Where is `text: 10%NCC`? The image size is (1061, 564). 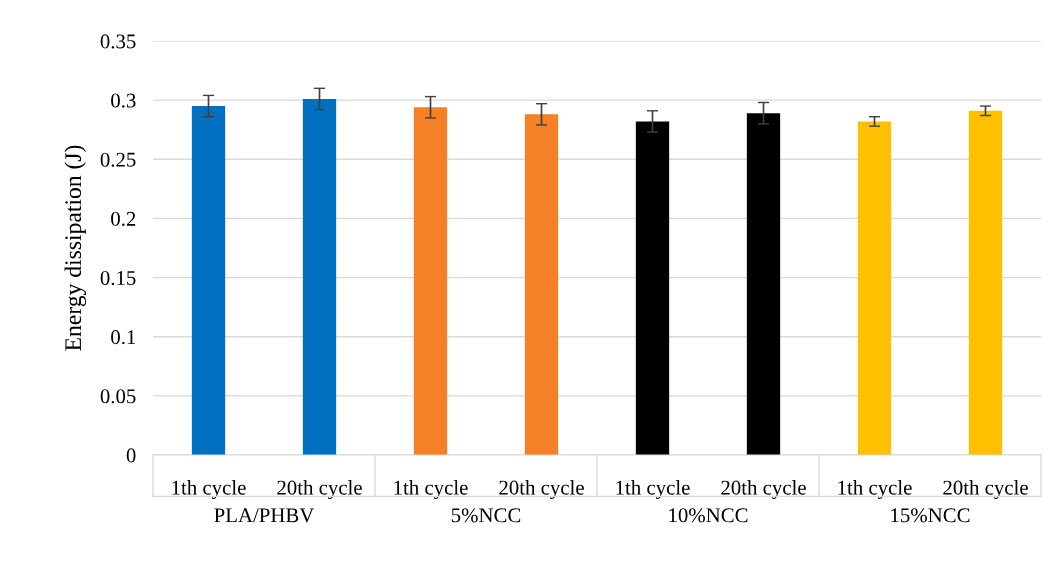 text: 10%NCC is located at coordinates (708, 515).